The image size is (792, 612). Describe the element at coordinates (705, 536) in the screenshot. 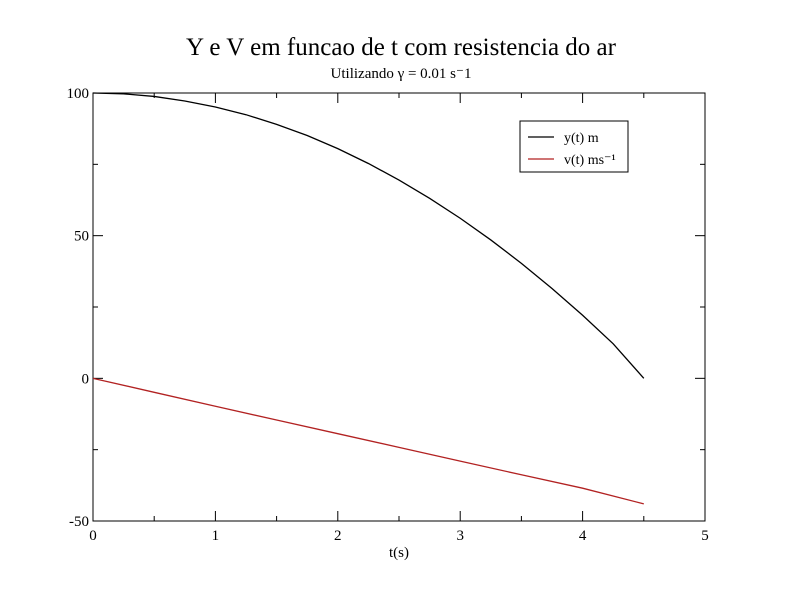

I see `x-tick-label: 5` at that location.